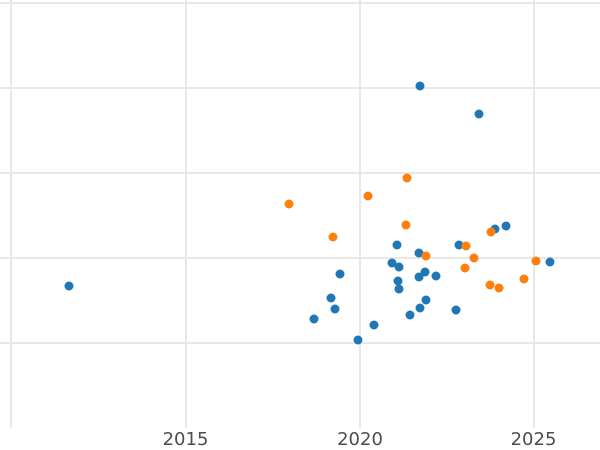 The width and height of the screenshot is (600, 450). I want to click on x-tick-label: 2015, so click(185, 439).